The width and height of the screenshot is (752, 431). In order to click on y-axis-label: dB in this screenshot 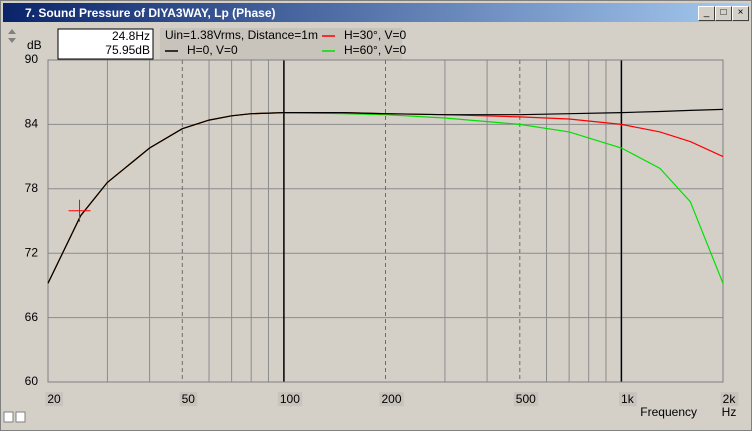, I will do `click(34, 45)`.